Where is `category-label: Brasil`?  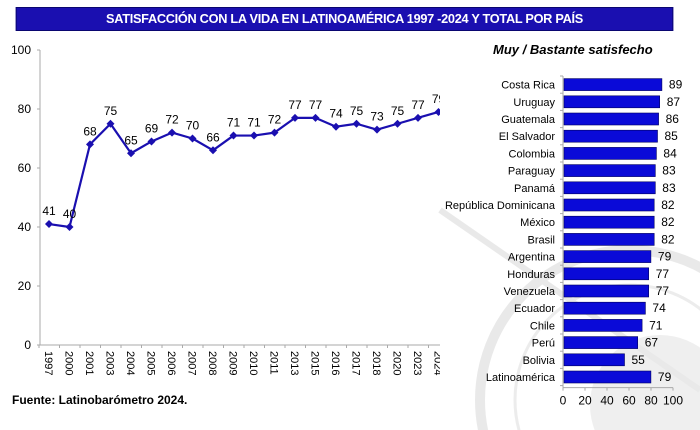 category-label: Brasil is located at coordinates (541, 240).